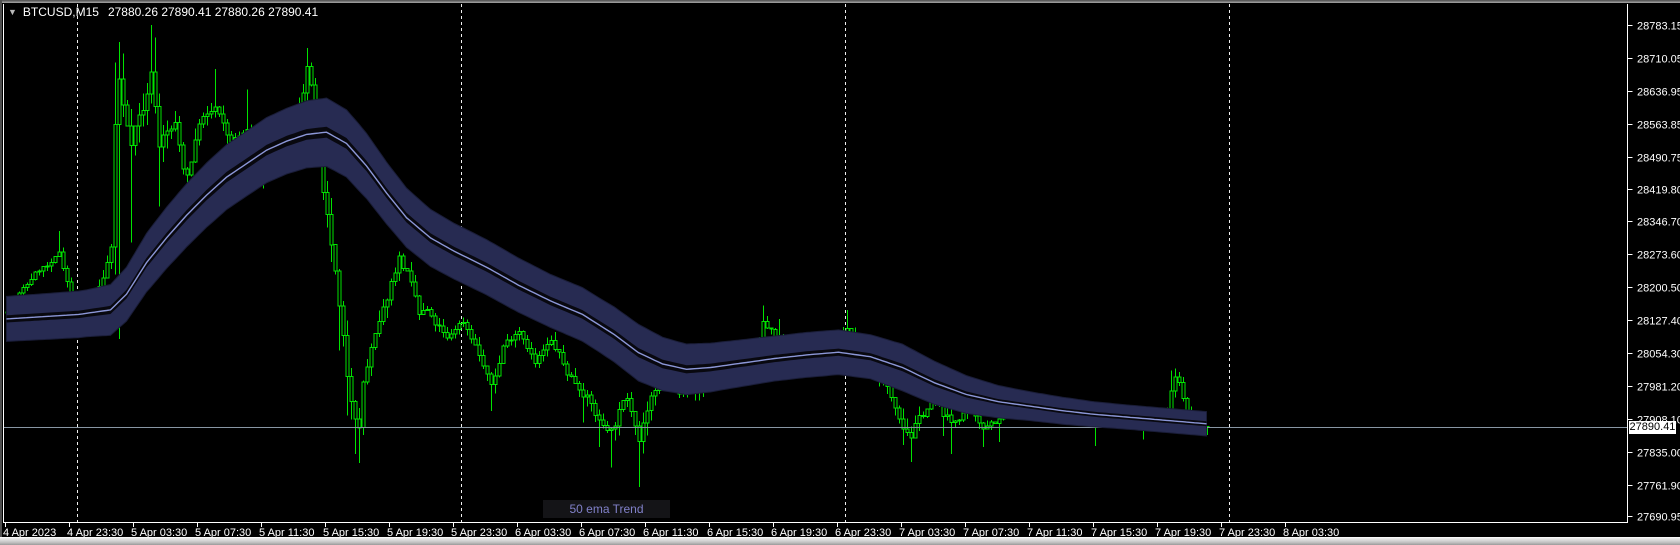 Image resolution: width=1680 pixels, height=545 pixels. What do you see at coordinates (1658, 60) in the screenshot?
I see `price-axis-label: 28710.05` at bounding box center [1658, 60].